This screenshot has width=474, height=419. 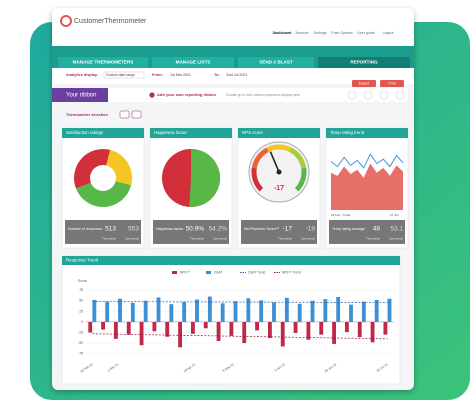 What do you see at coordinates (382, 367) in the screenshot?
I see `x-tick-label: 26 Jul 21` at bounding box center [382, 367].